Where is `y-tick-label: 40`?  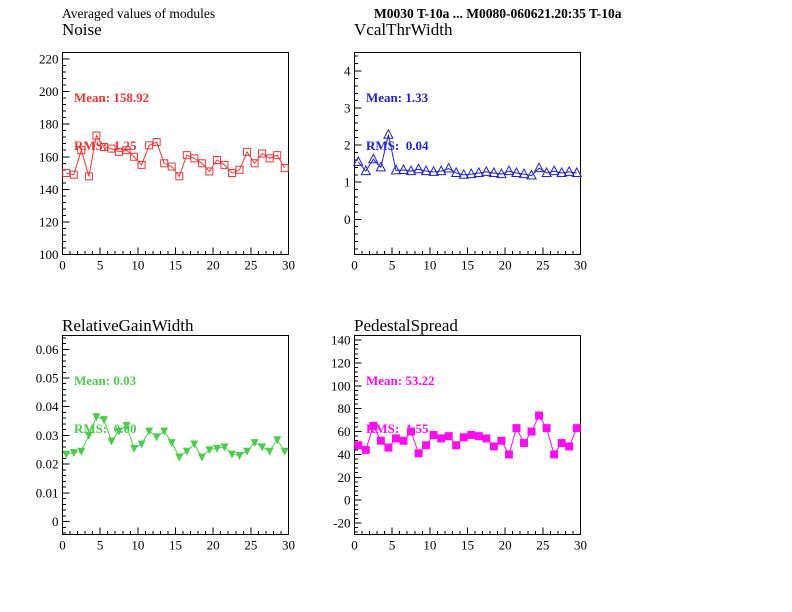
y-tick-label: 40 is located at coordinates (344, 454).